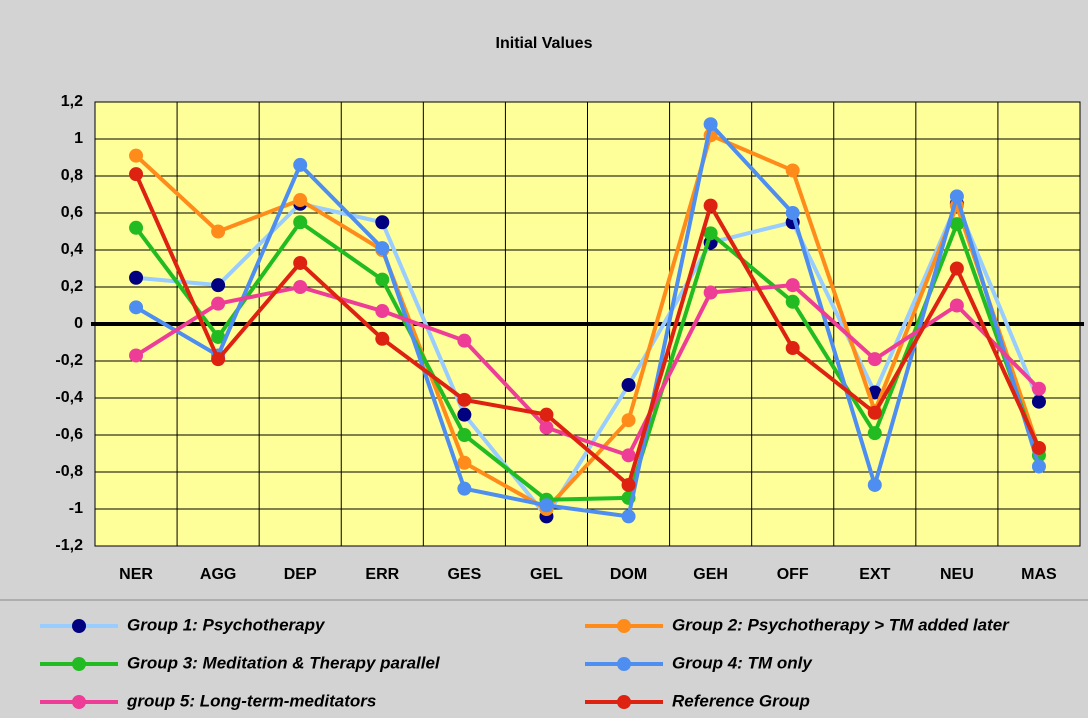 This screenshot has height=718, width=1088. Describe the element at coordinates (742, 662) in the screenshot. I see `legend-label: Group 4: TM only` at that location.